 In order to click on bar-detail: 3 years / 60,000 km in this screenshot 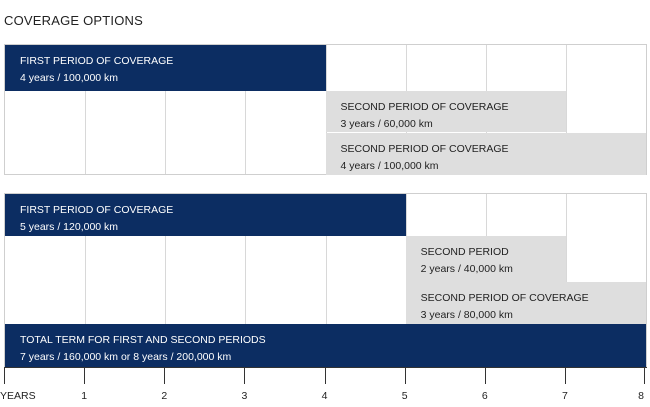, I will do `click(386, 124)`.